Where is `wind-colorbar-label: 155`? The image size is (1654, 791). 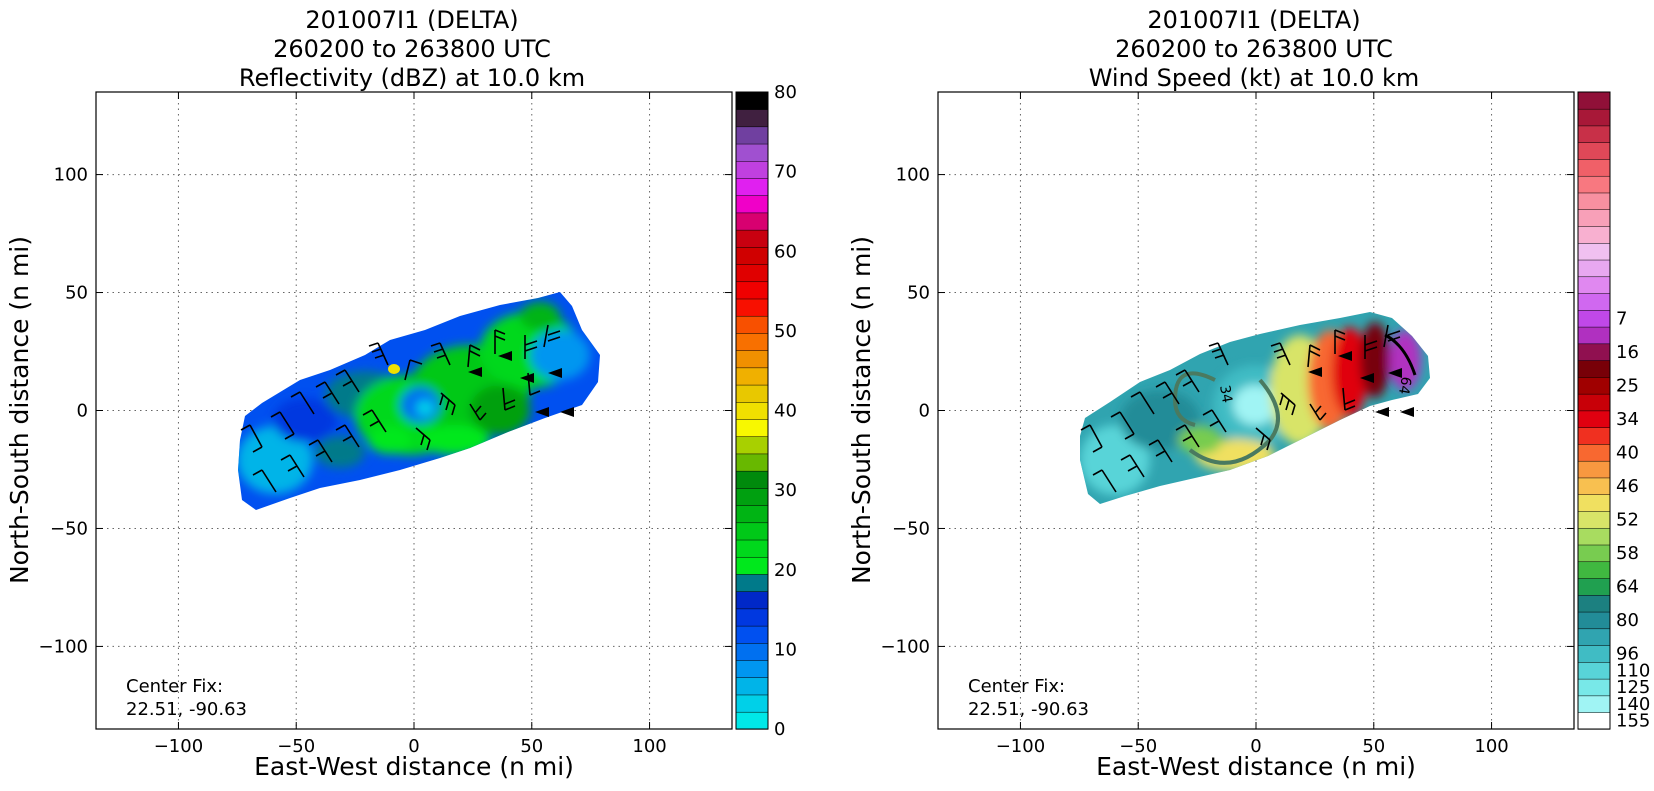
wind-colorbar-label: 155 is located at coordinates (1633, 721).